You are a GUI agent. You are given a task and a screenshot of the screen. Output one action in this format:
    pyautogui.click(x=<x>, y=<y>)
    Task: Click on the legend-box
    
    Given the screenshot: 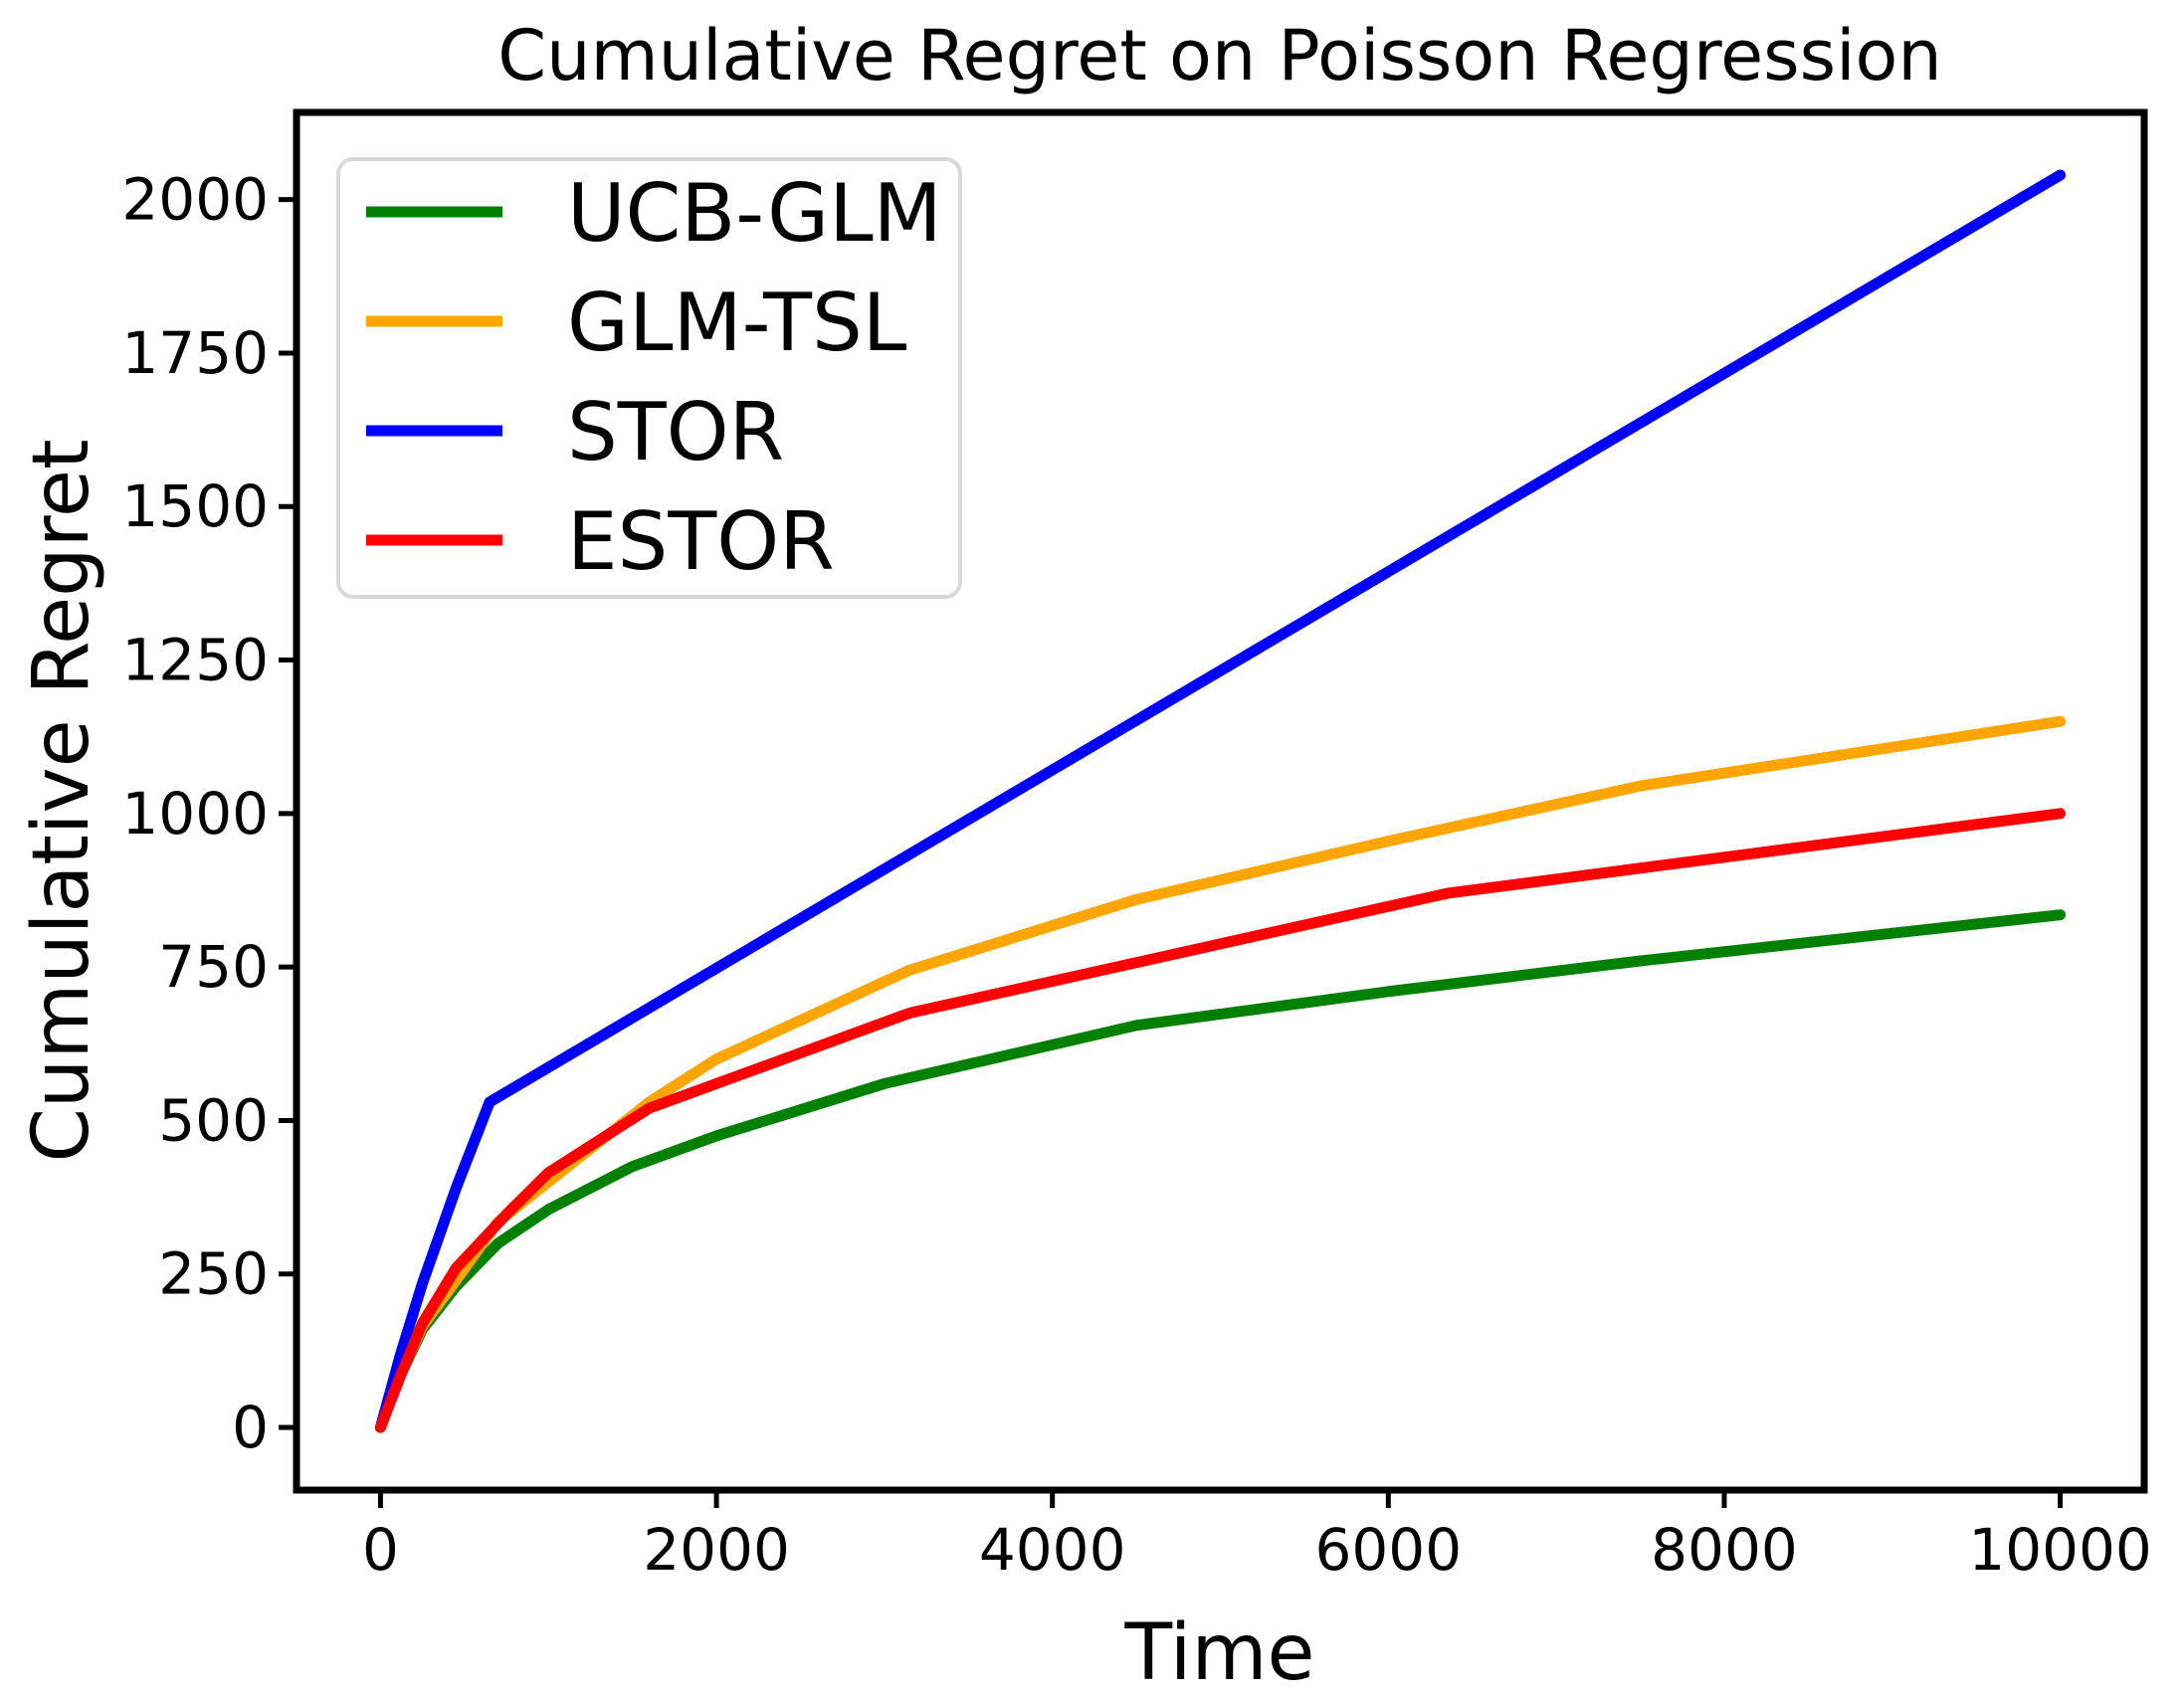 What is the action you would take?
    pyautogui.click(x=649, y=378)
    